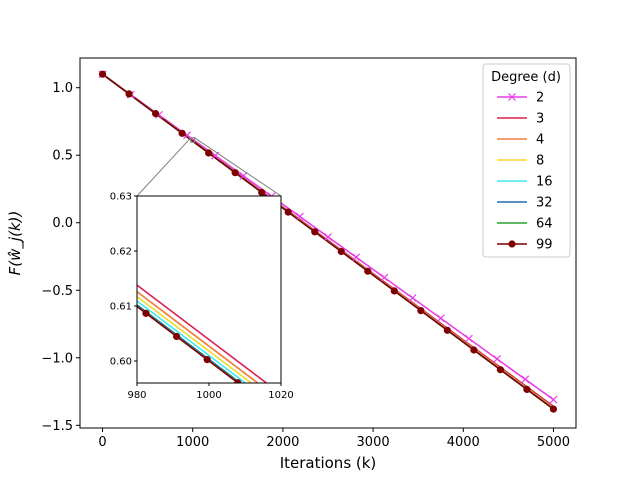 This screenshot has width=640, height=480. What do you see at coordinates (540, 161) in the screenshot?
I see `legend-label-d8: 8` at bounding box center [540, 161].